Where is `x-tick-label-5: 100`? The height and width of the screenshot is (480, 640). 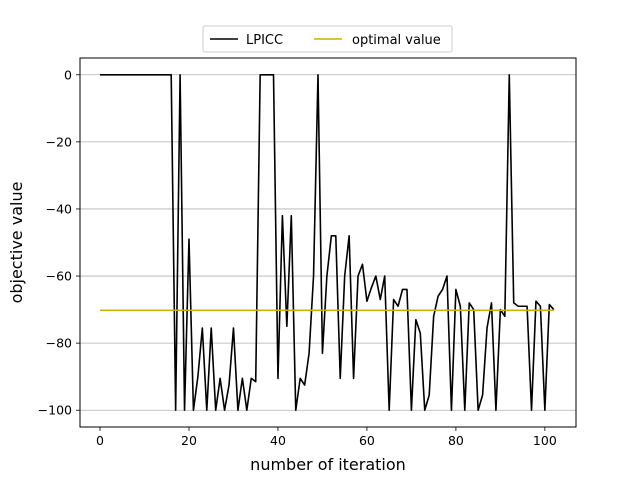 x-tick-label-5: 100 is located at coordinates (545, 440).